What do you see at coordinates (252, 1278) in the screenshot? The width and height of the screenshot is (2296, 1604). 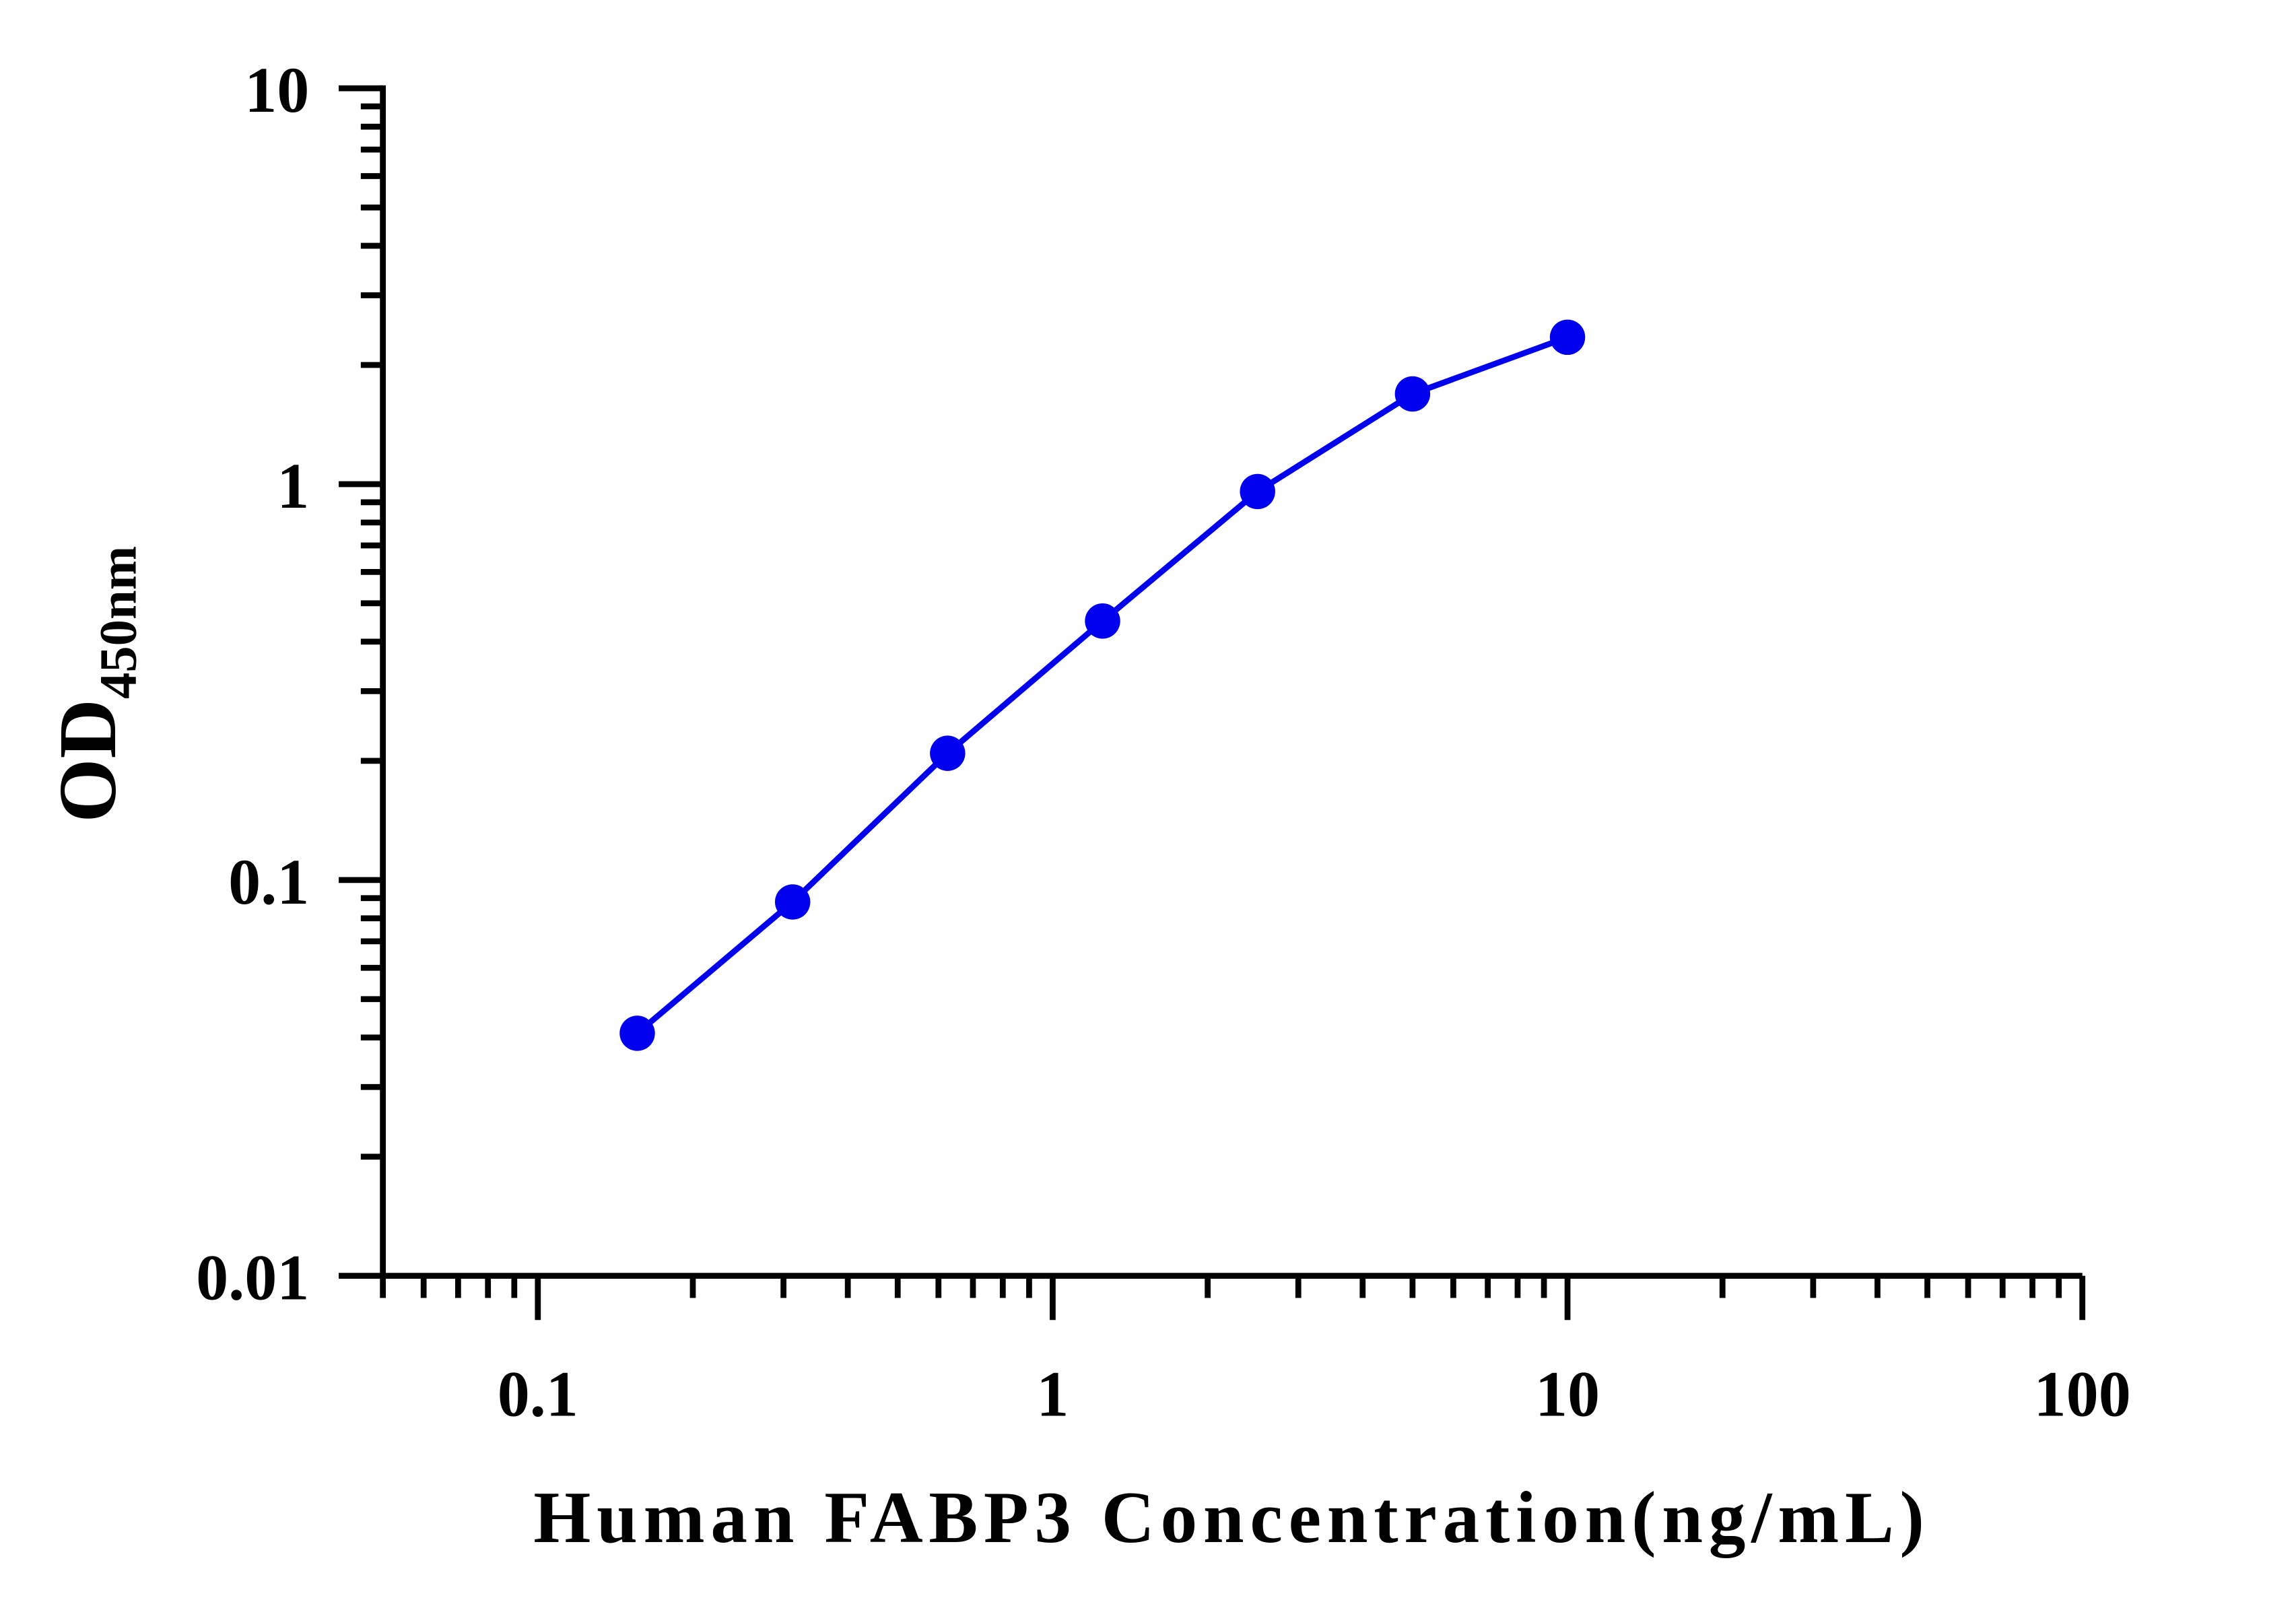 I see `y-tick-label: 0.01` at bounding box center [252, 1278].